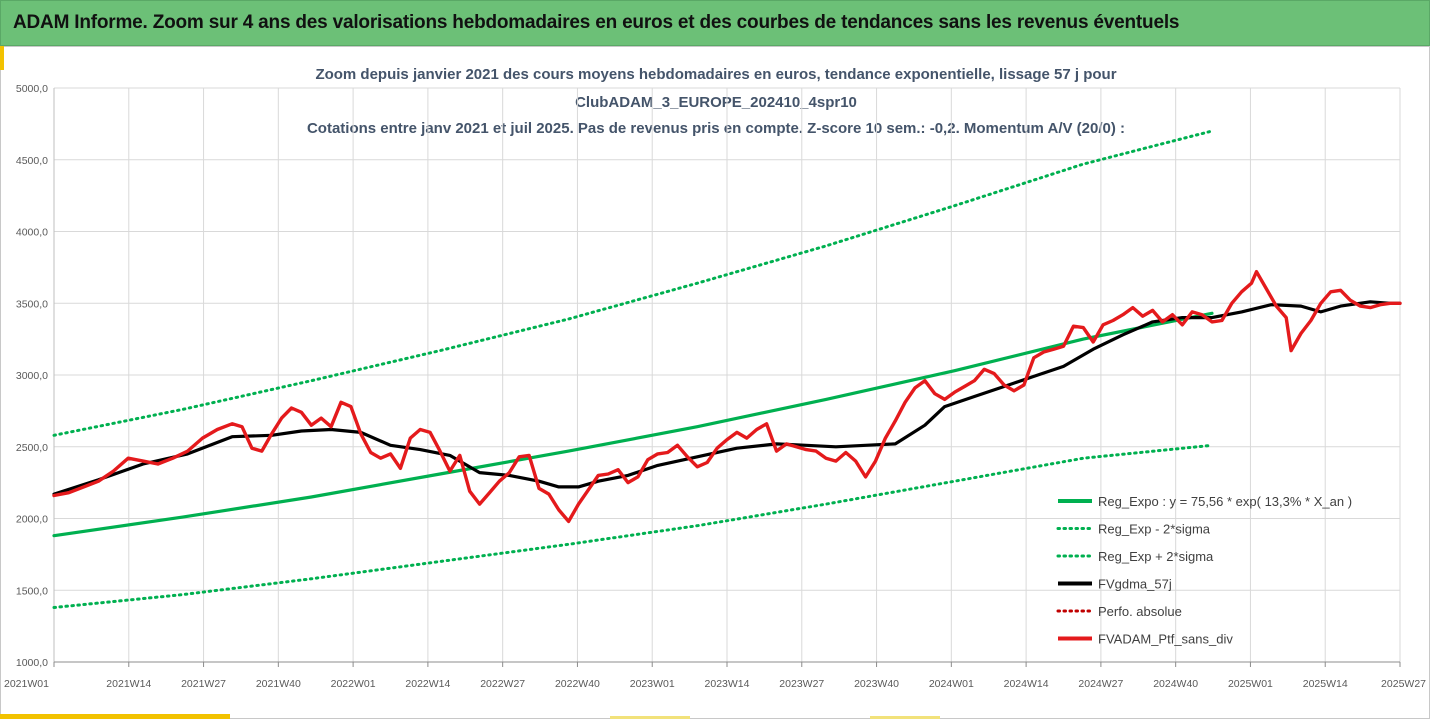  Describe the element at coordinates (32, 161) in the screenshot. I see `y-tick-label: 4500,0` at that location.